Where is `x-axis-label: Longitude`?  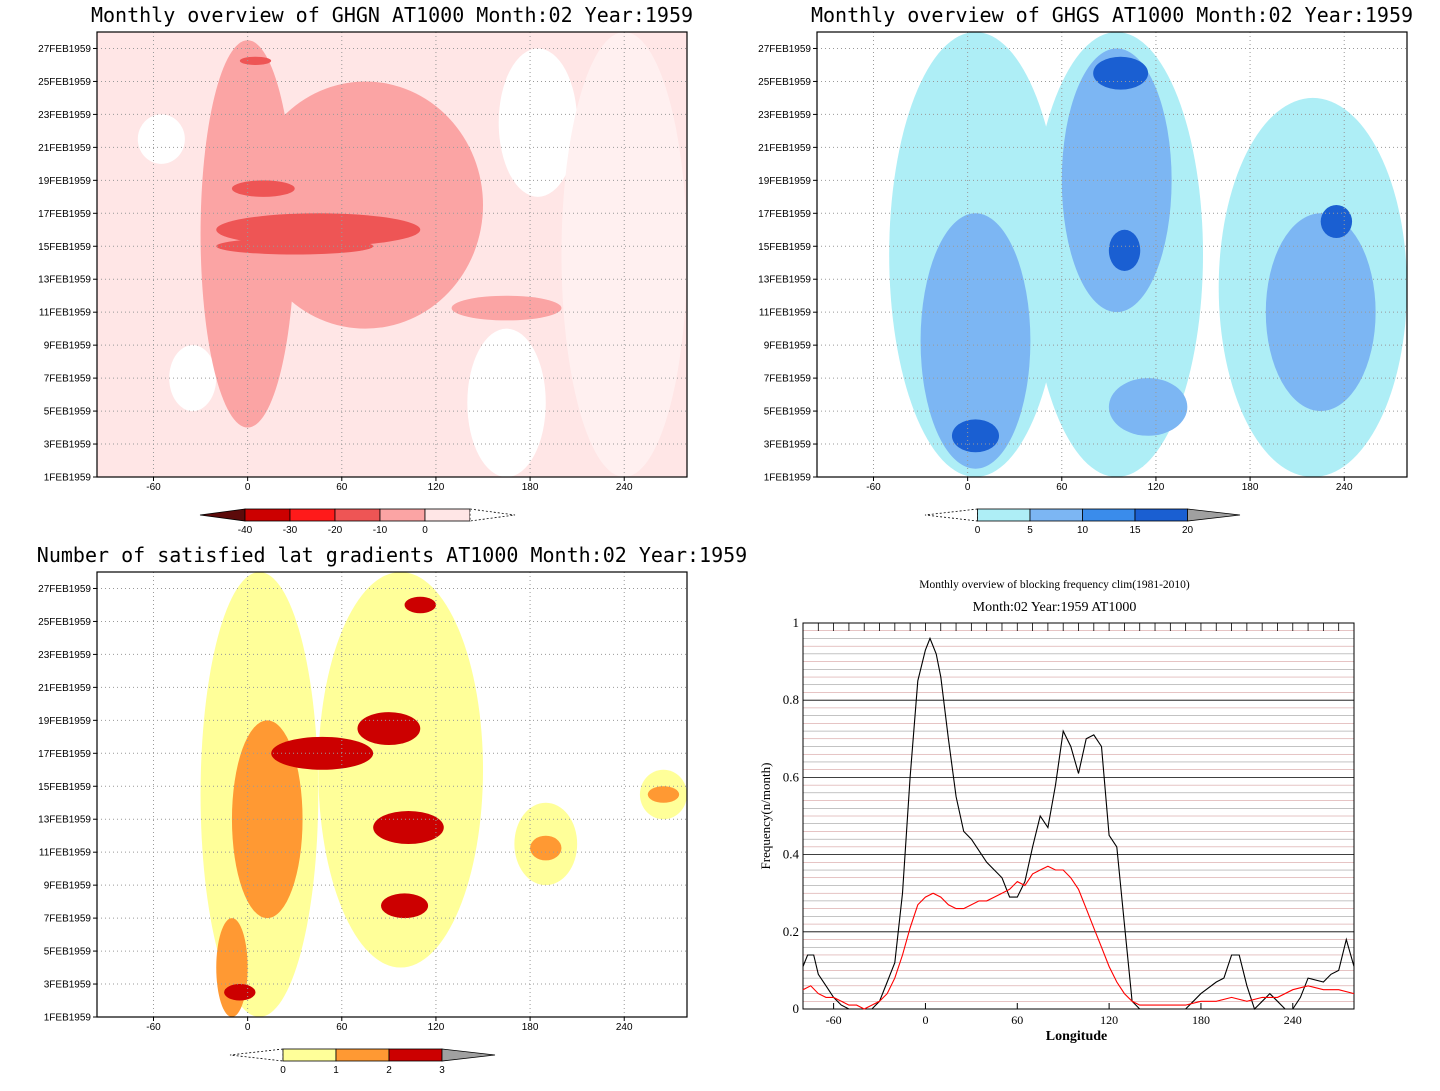
x-axis-label: Longitude is located at coordinates (1076, 1036).